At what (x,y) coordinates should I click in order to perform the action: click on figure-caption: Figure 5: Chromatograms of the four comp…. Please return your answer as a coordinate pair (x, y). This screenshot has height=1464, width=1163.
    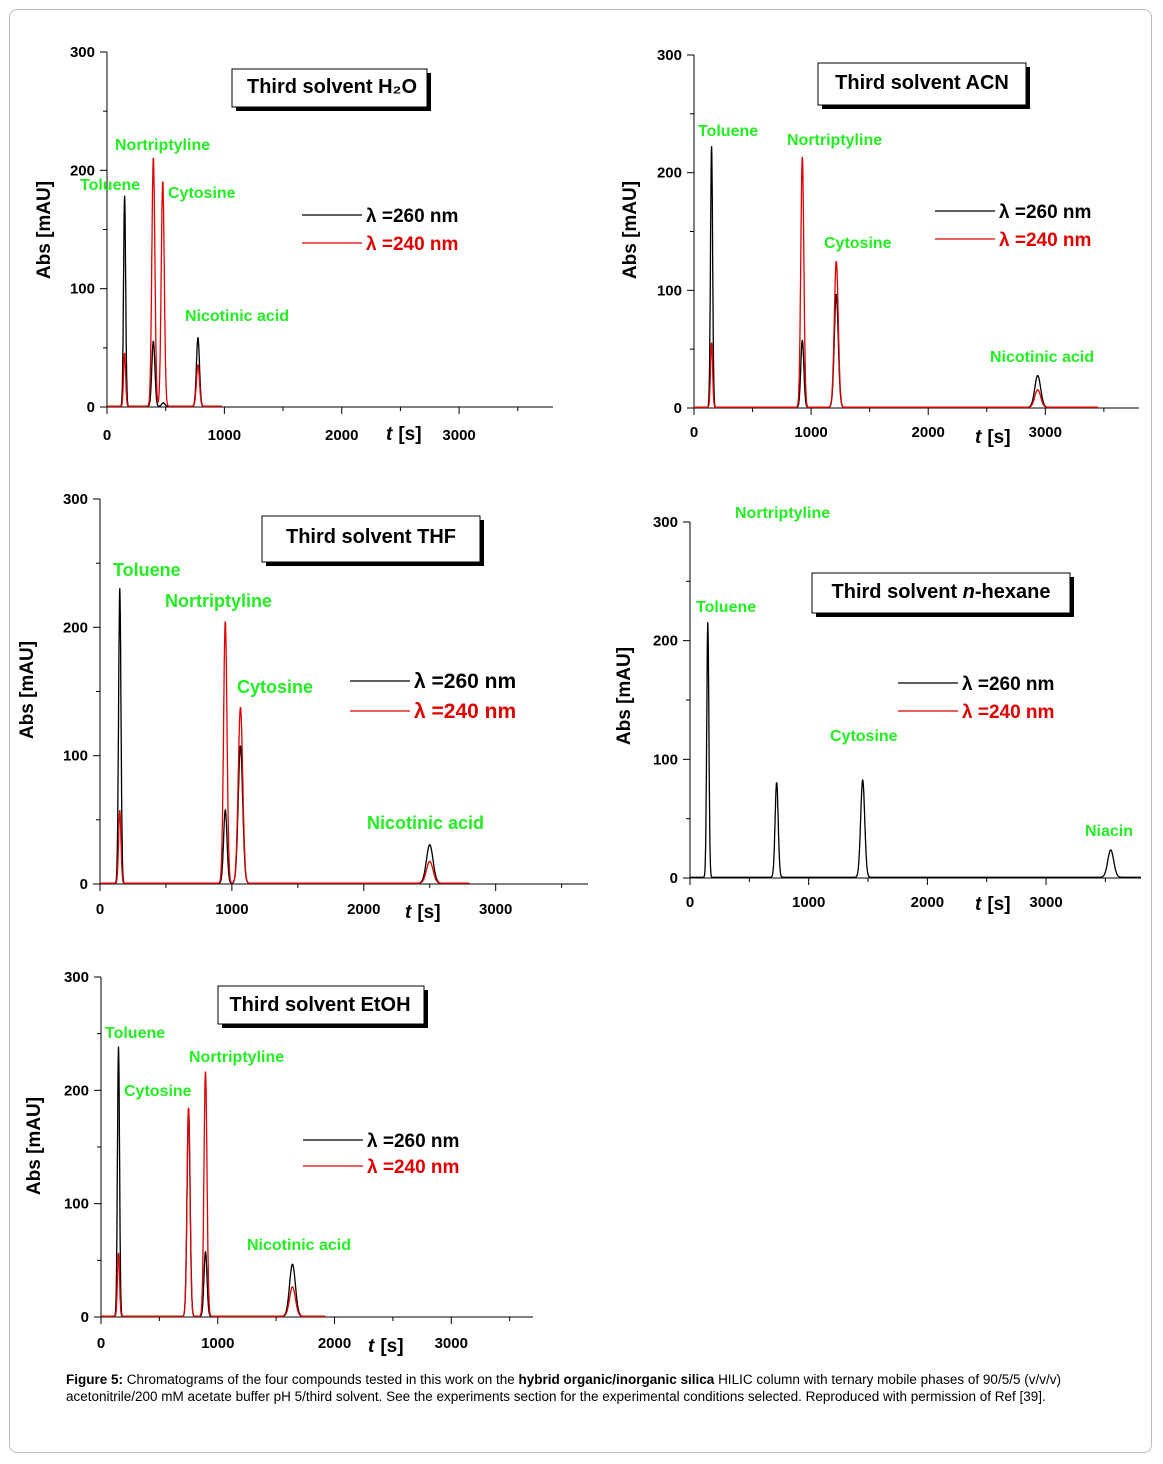
    Looking at the image, I should click on (586, 1388).